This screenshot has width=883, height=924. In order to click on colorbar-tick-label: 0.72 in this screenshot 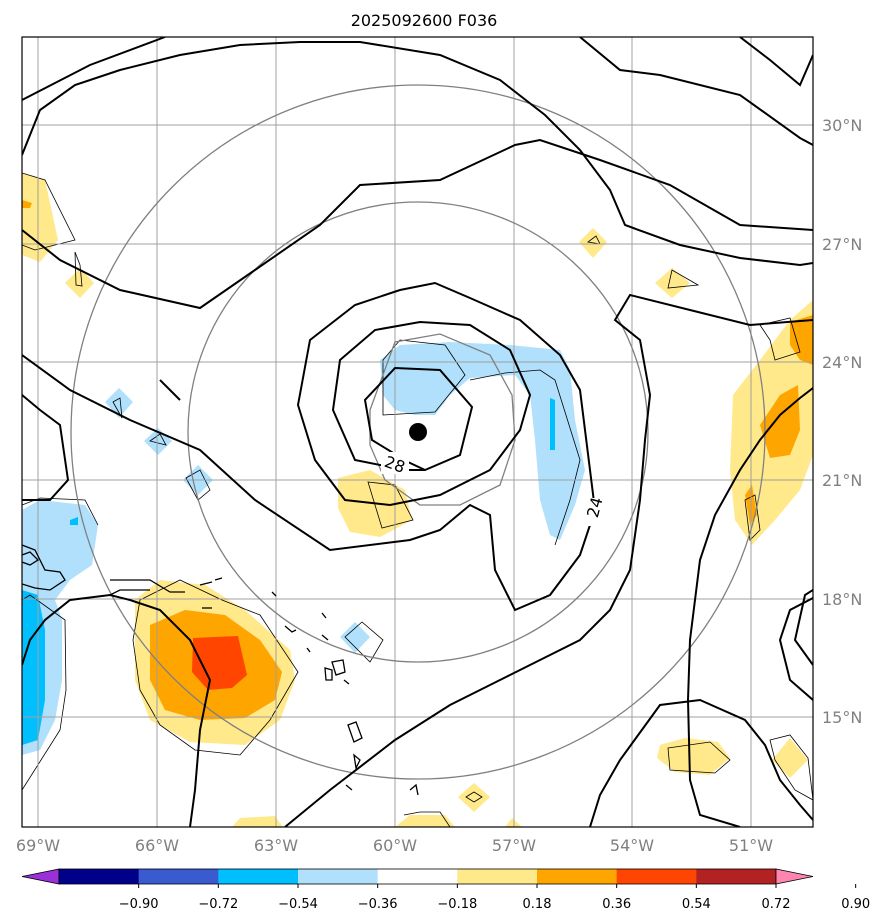, I will do `click(776, 904)`.